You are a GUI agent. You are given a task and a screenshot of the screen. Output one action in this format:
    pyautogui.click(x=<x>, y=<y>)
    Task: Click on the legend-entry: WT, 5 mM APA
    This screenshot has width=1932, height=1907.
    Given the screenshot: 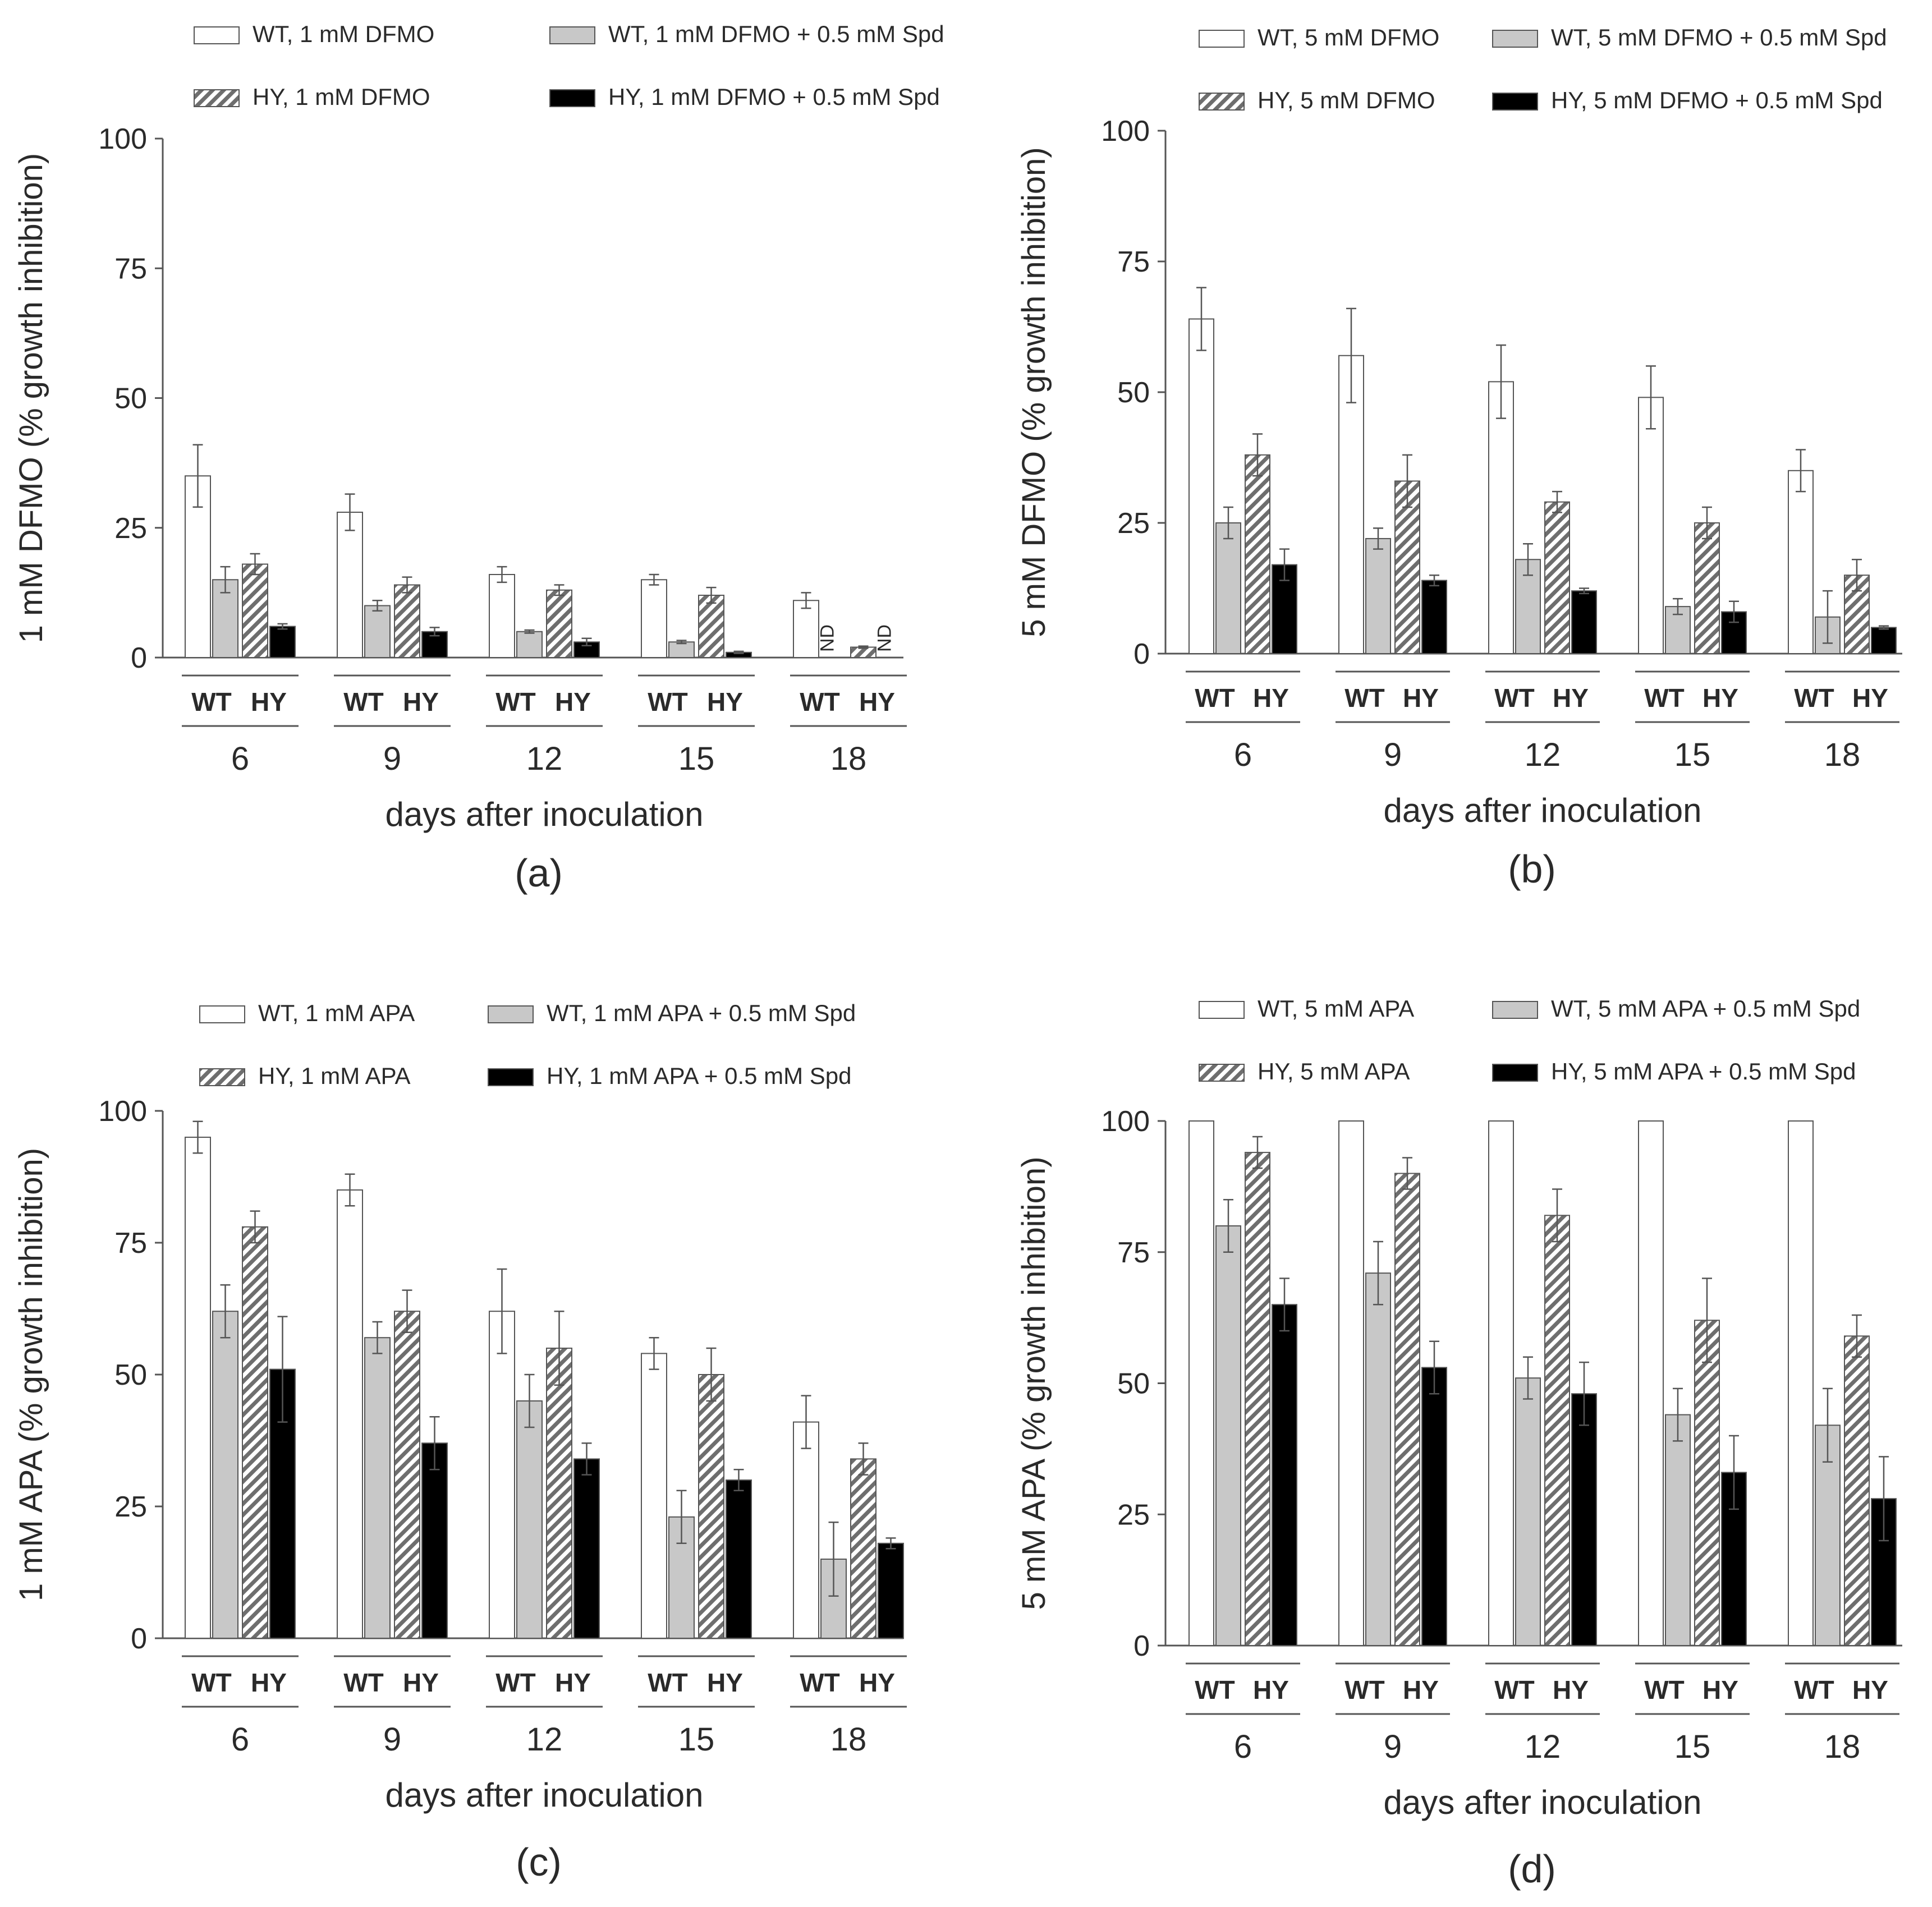 What is the action you would take?
    pyautogui.click(x=1336, y=1008)
    